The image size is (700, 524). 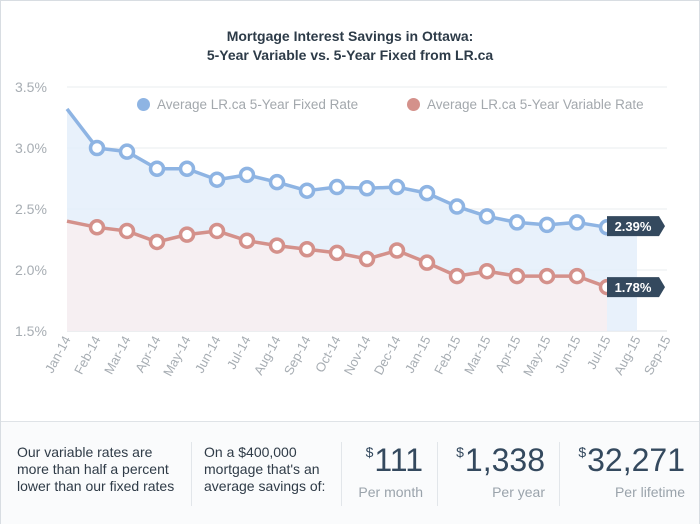 What do you see at coordinates (599, 352) in the screenshot?
I see `x-tick-label: Jul-15` at bounding box center [599, 352].